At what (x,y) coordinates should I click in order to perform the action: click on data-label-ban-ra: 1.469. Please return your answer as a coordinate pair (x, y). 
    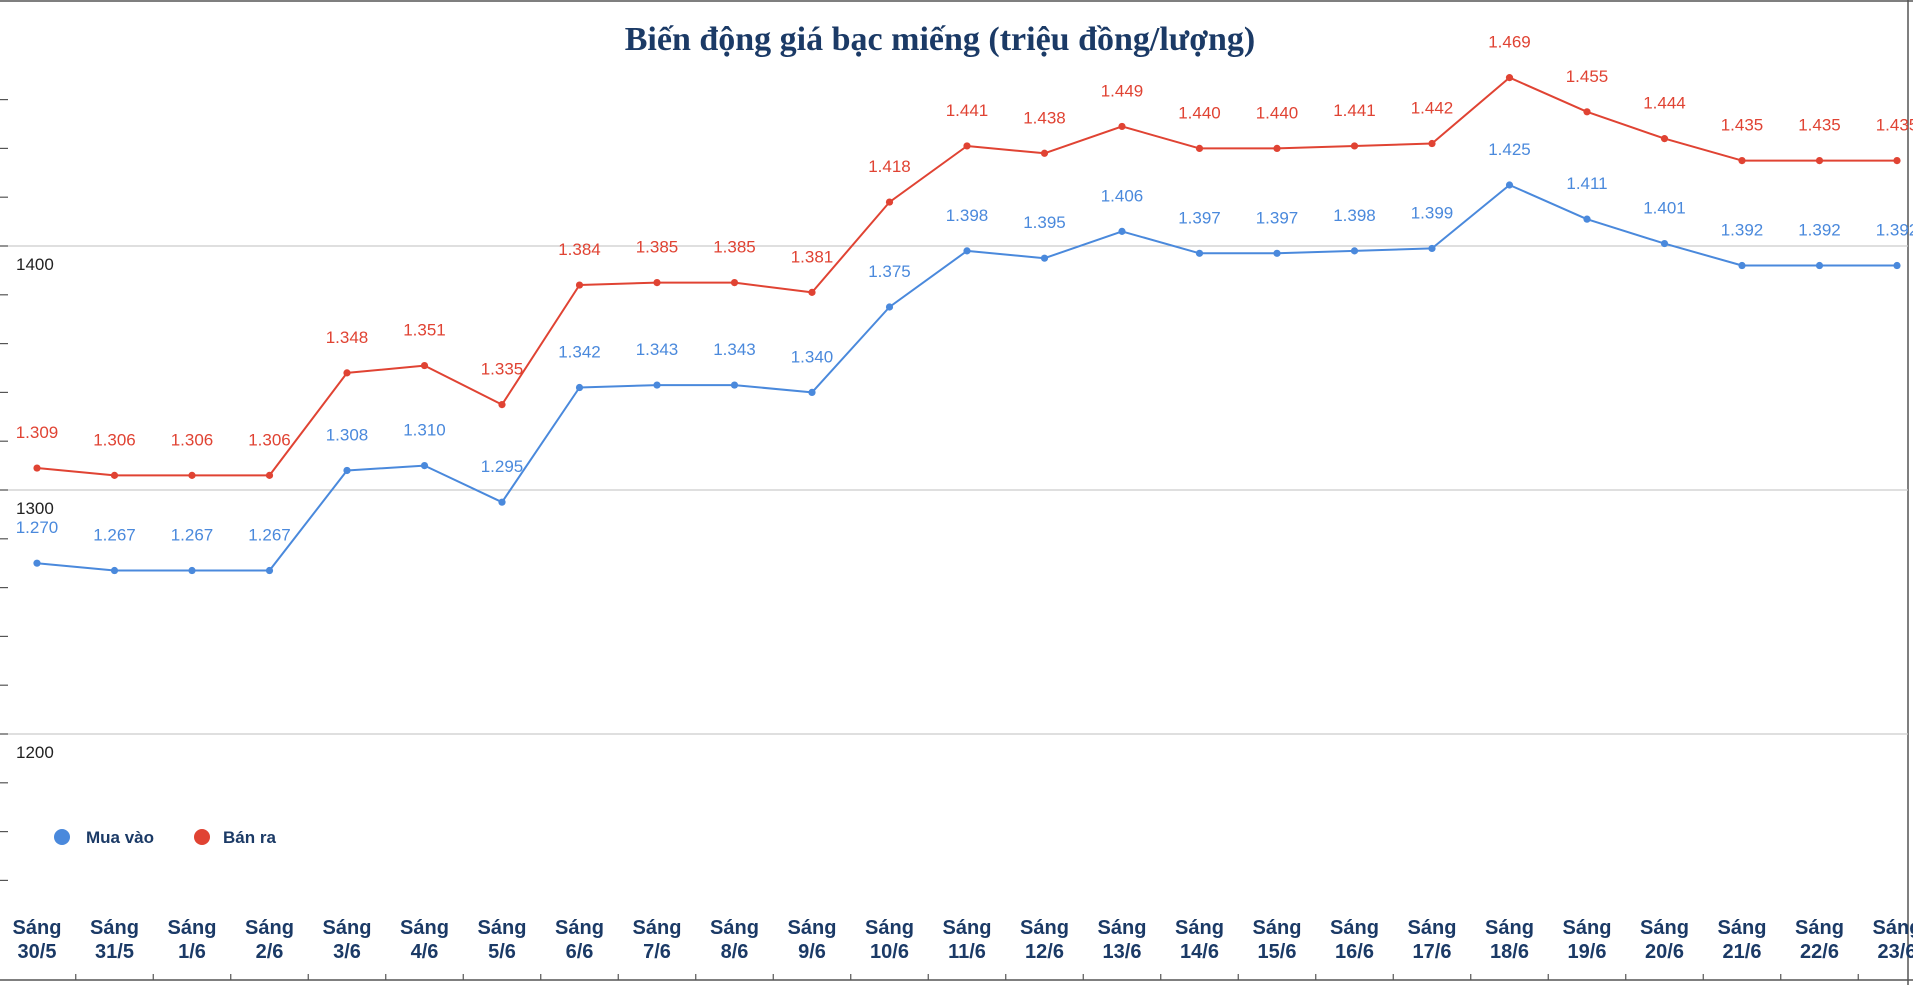
    Looking at the image, I should click on (1509, 42).